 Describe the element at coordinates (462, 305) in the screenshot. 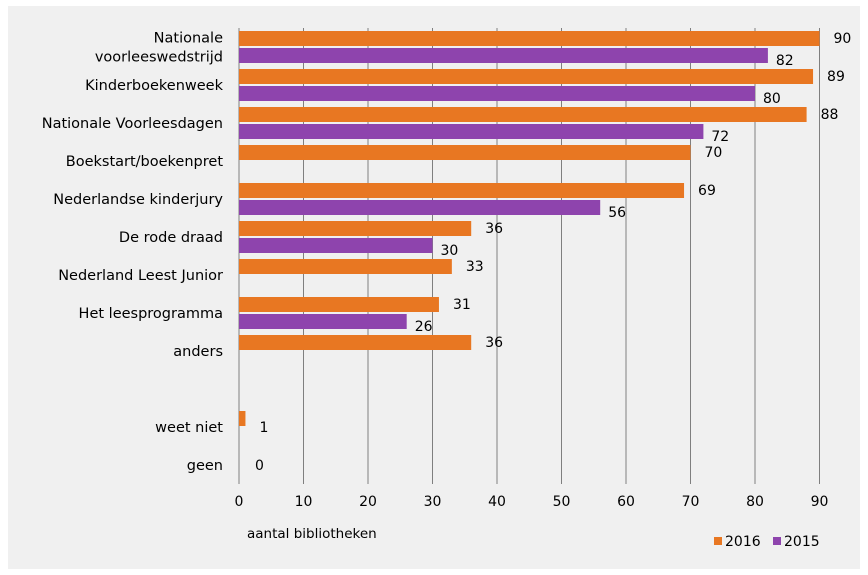

I see `data-label-2016: 31` at that location.